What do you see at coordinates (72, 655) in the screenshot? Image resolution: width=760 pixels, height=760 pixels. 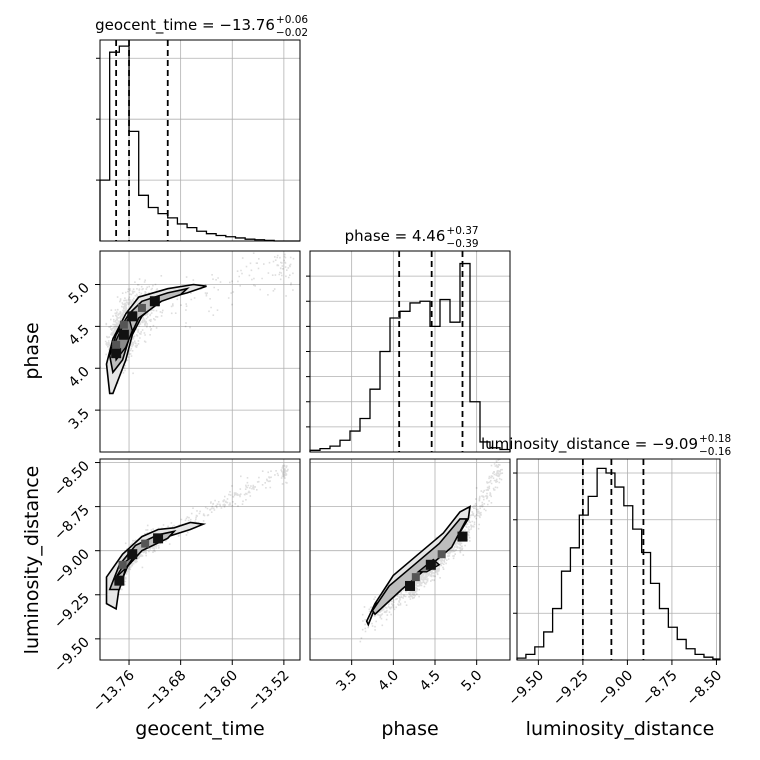 I see `y-tick-label: −9.50` at bounding box center [72, 655].